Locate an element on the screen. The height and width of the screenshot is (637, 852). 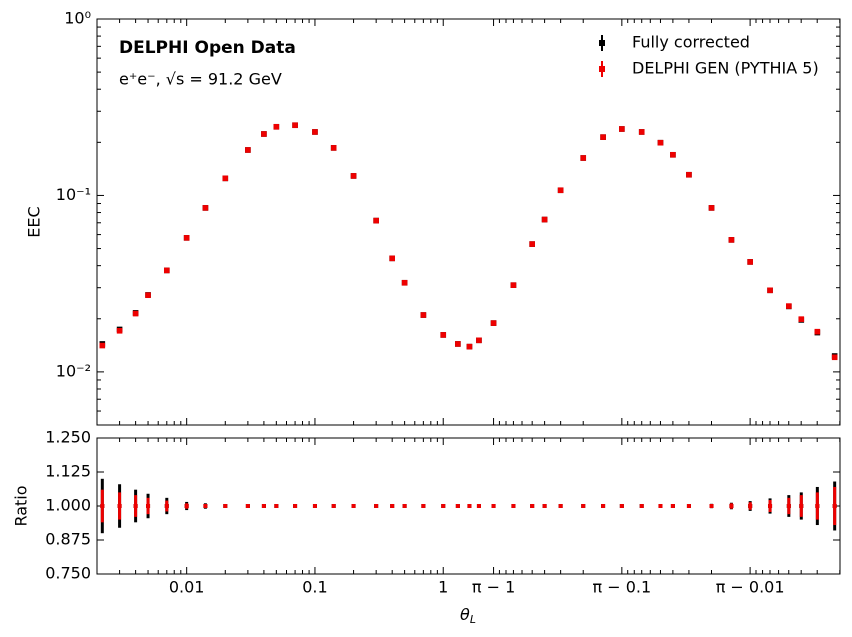
annotation: e⁺e⁻, √s = 91.2 GeV is located at coordinates (200, 79).